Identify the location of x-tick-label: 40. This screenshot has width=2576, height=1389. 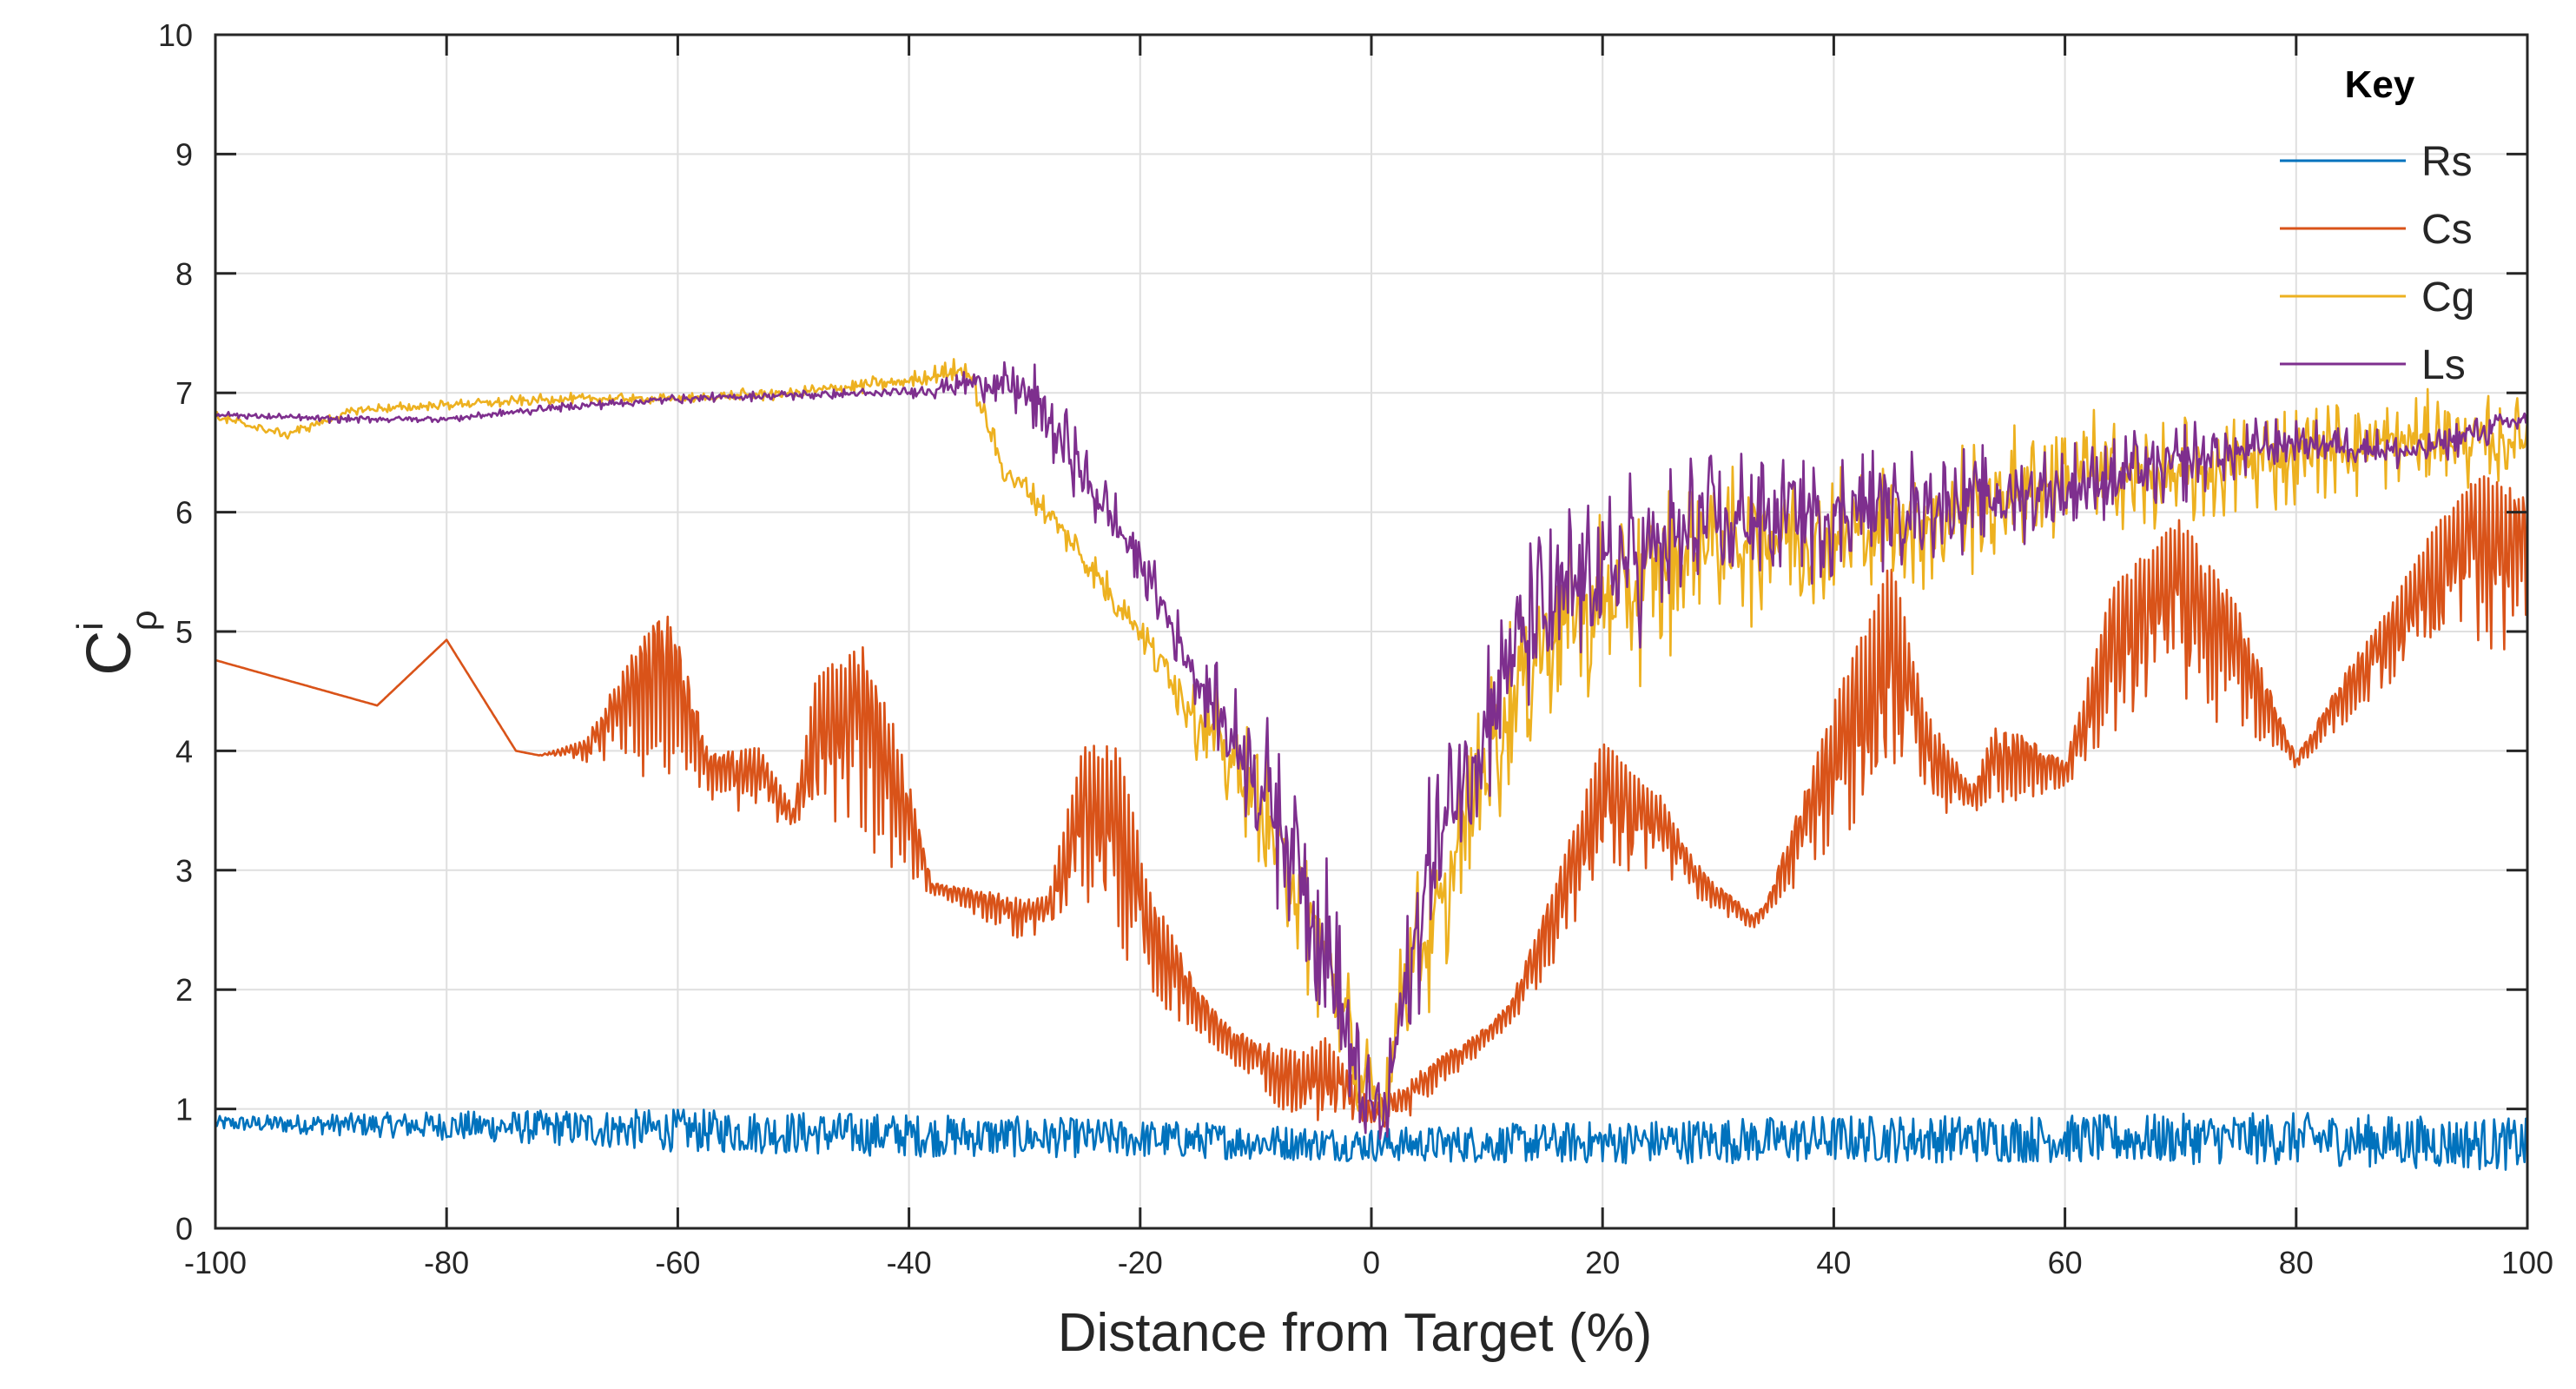
(1833, 1262).